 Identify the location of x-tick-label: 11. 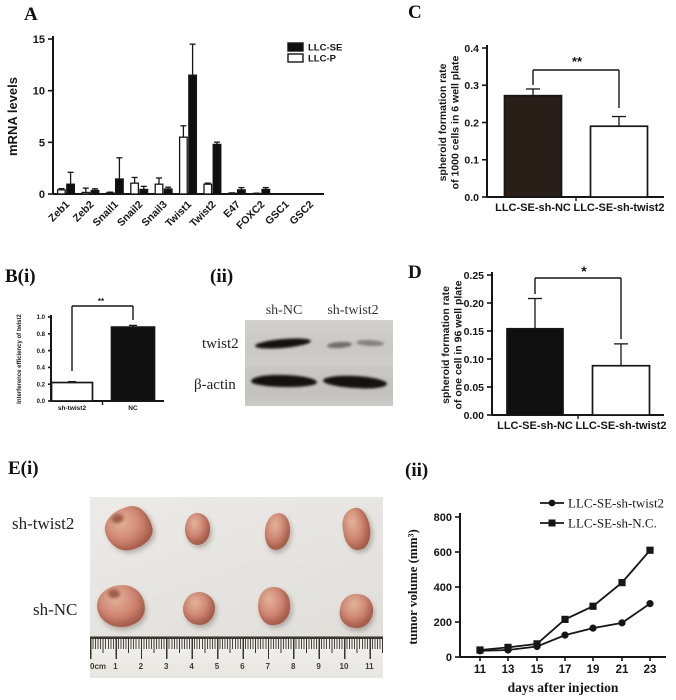
(480, 670).